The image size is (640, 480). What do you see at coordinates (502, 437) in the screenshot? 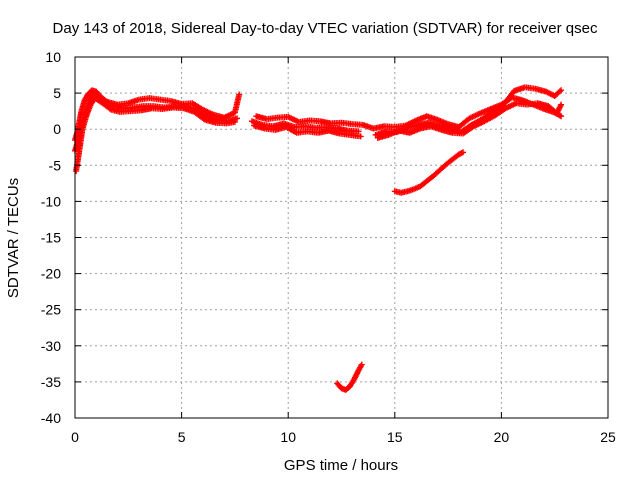
I see `x-tick-label: 20` at bounding box center [502, 437].